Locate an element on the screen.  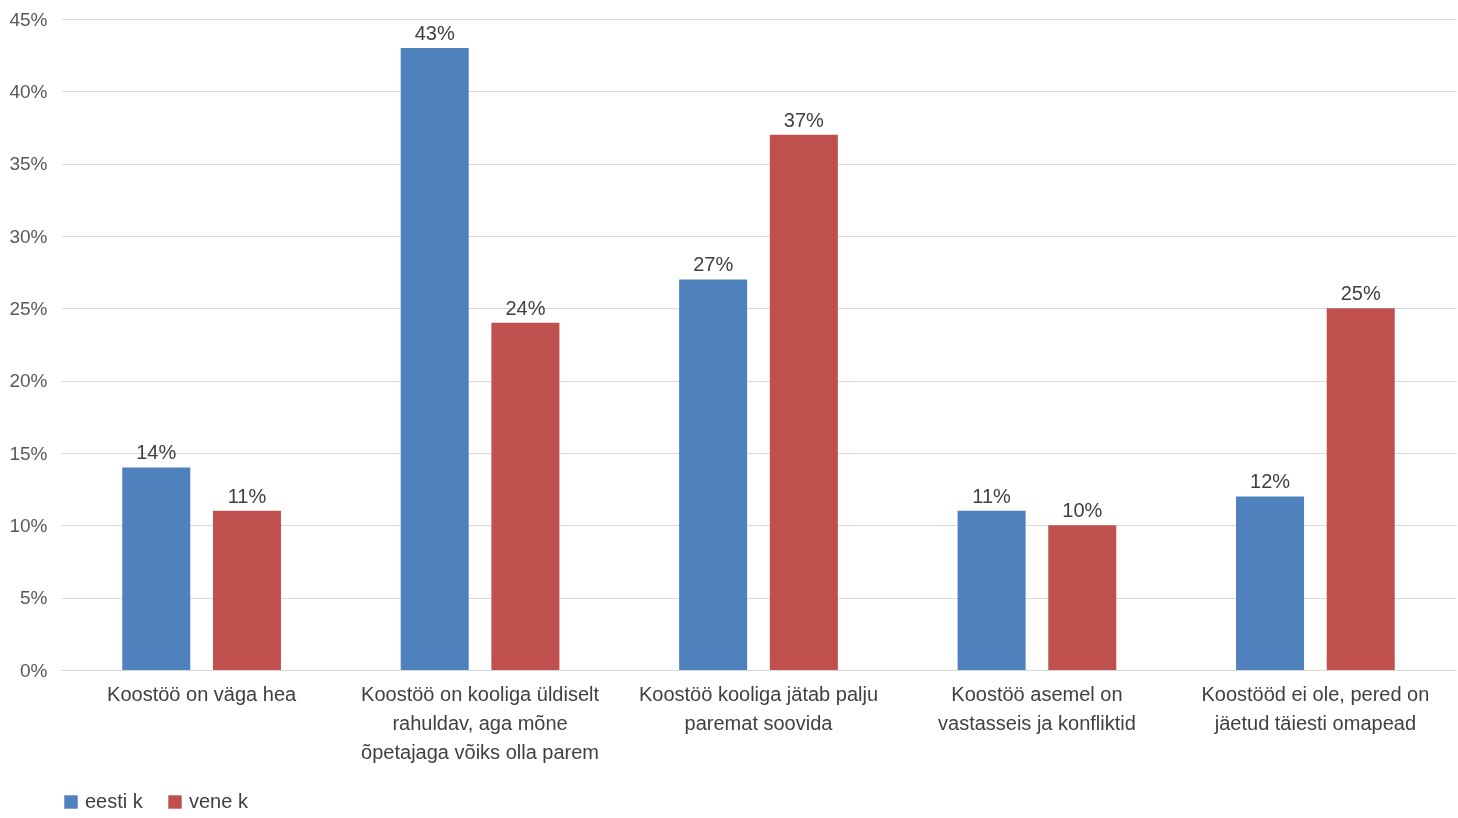
y-tick-label: 40% is located at coordinates (28, 91).